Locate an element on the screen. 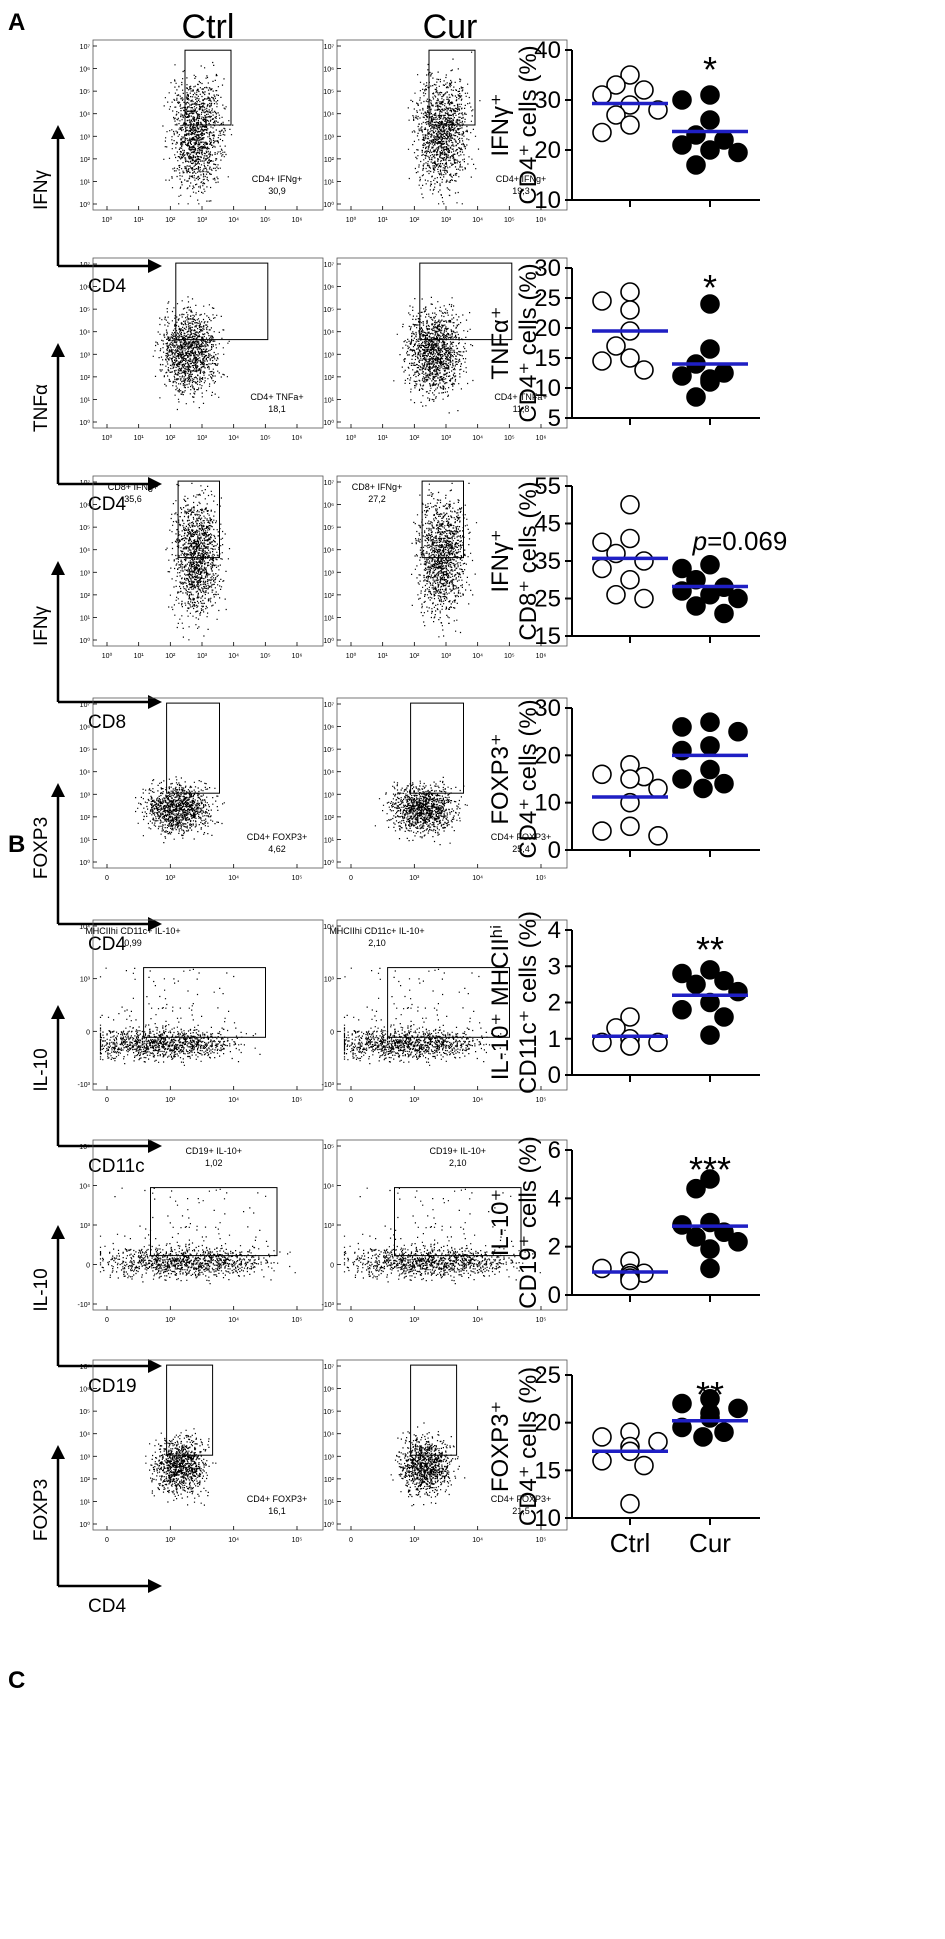 The image size is (945, 1939). y-axis-label-line2: CD4⁺ cells (%) is located at coordinates (528, 342).